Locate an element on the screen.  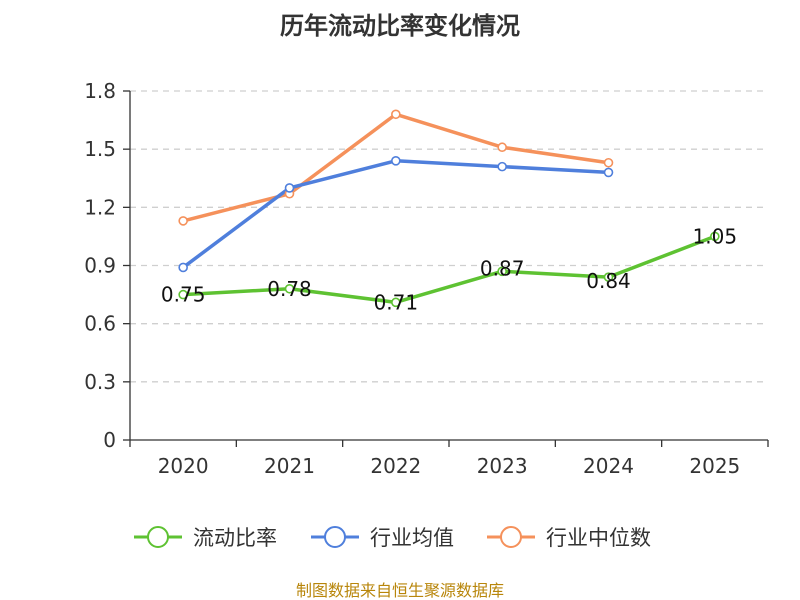
y-tick-label: 1.5 is located at coordinates (100, 149).